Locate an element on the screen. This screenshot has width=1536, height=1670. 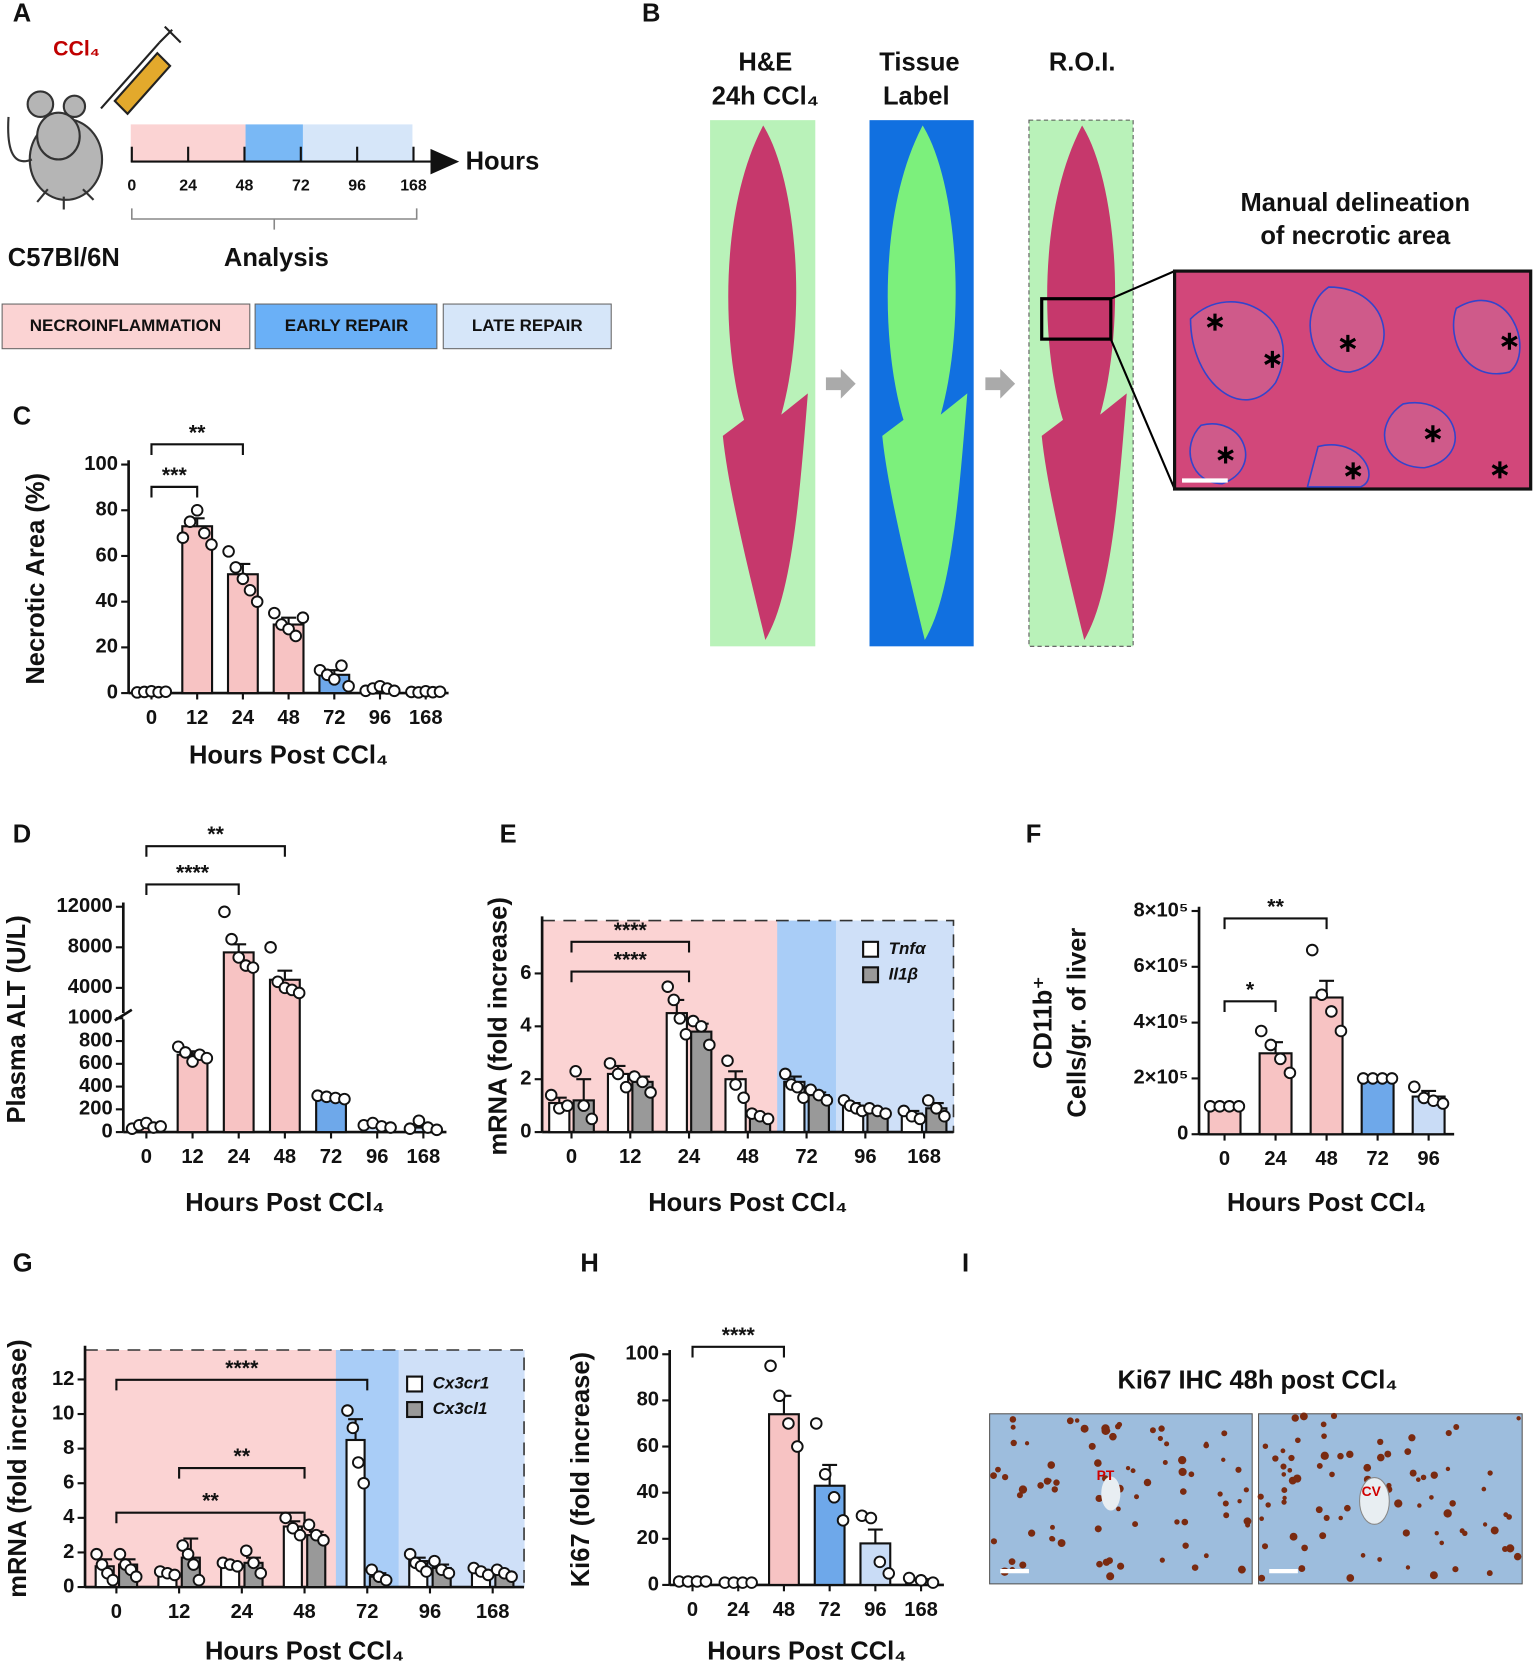
y-tick-label: 40 is located at coordinates (648, 1492).